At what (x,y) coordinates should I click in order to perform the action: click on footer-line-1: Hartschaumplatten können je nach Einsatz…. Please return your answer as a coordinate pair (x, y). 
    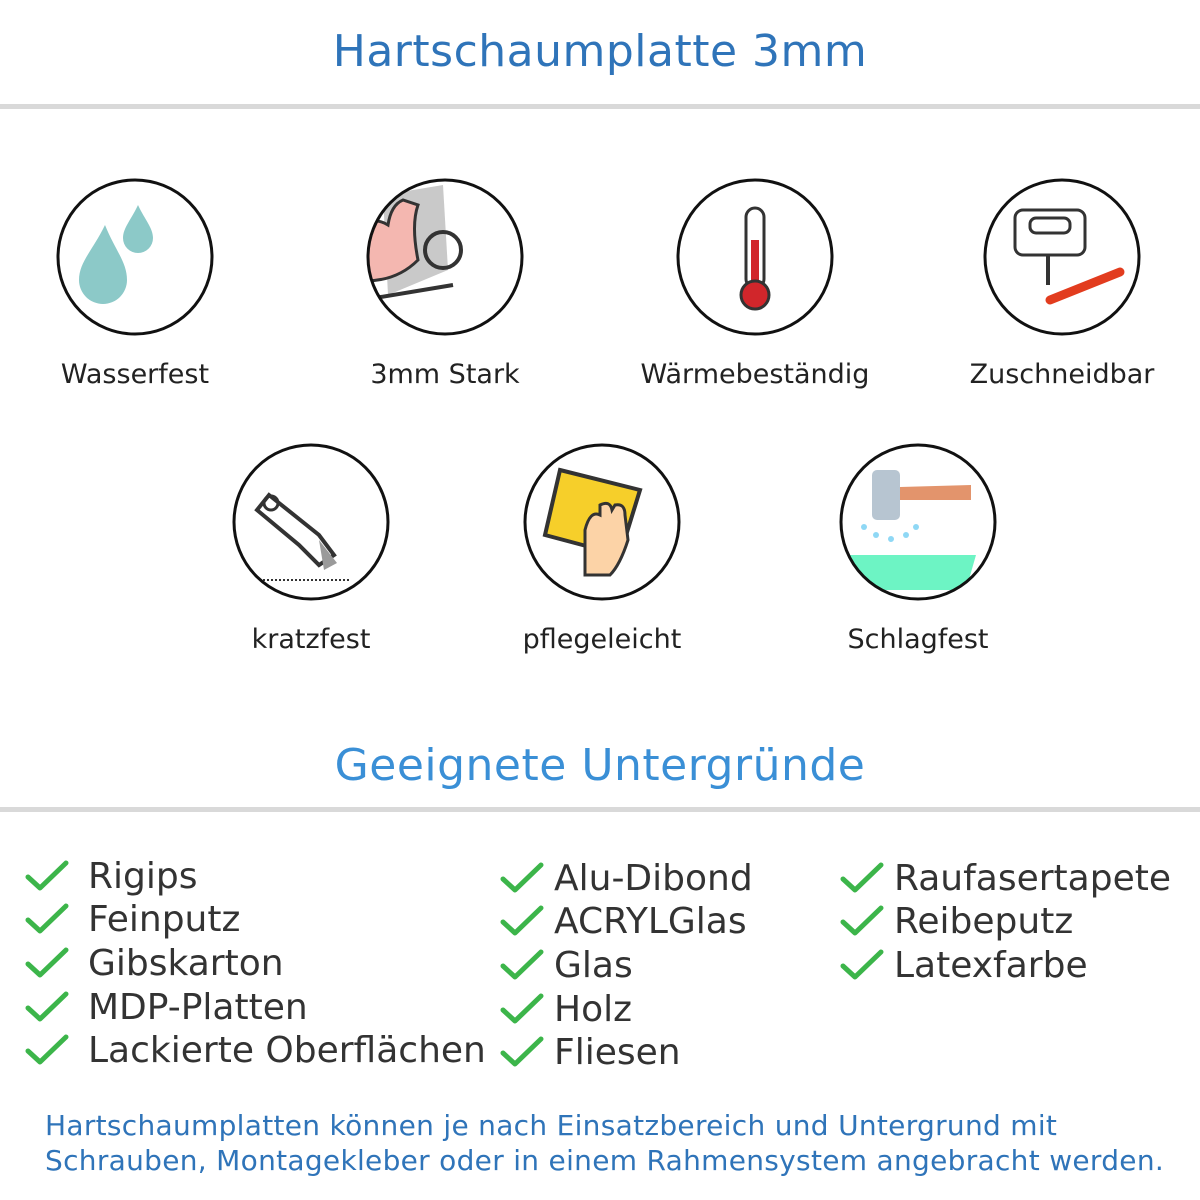
    Looking at the image, I should click on (551, 1125).